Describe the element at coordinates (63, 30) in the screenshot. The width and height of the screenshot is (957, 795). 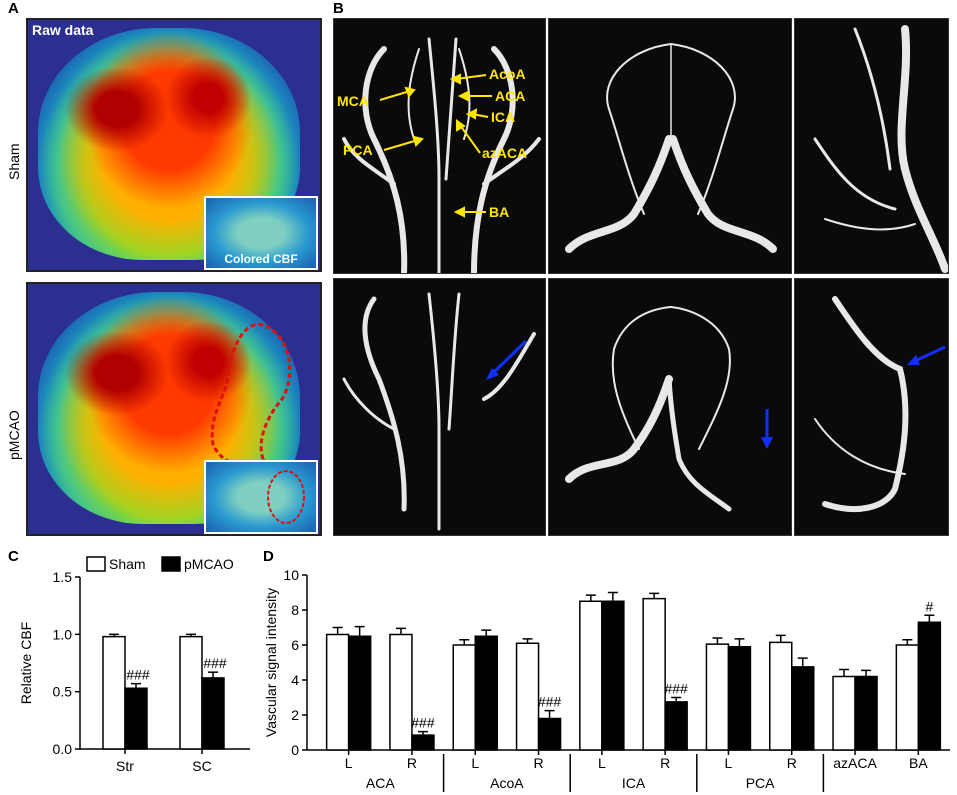
I see `raw-data-label: Raw data` at that location.